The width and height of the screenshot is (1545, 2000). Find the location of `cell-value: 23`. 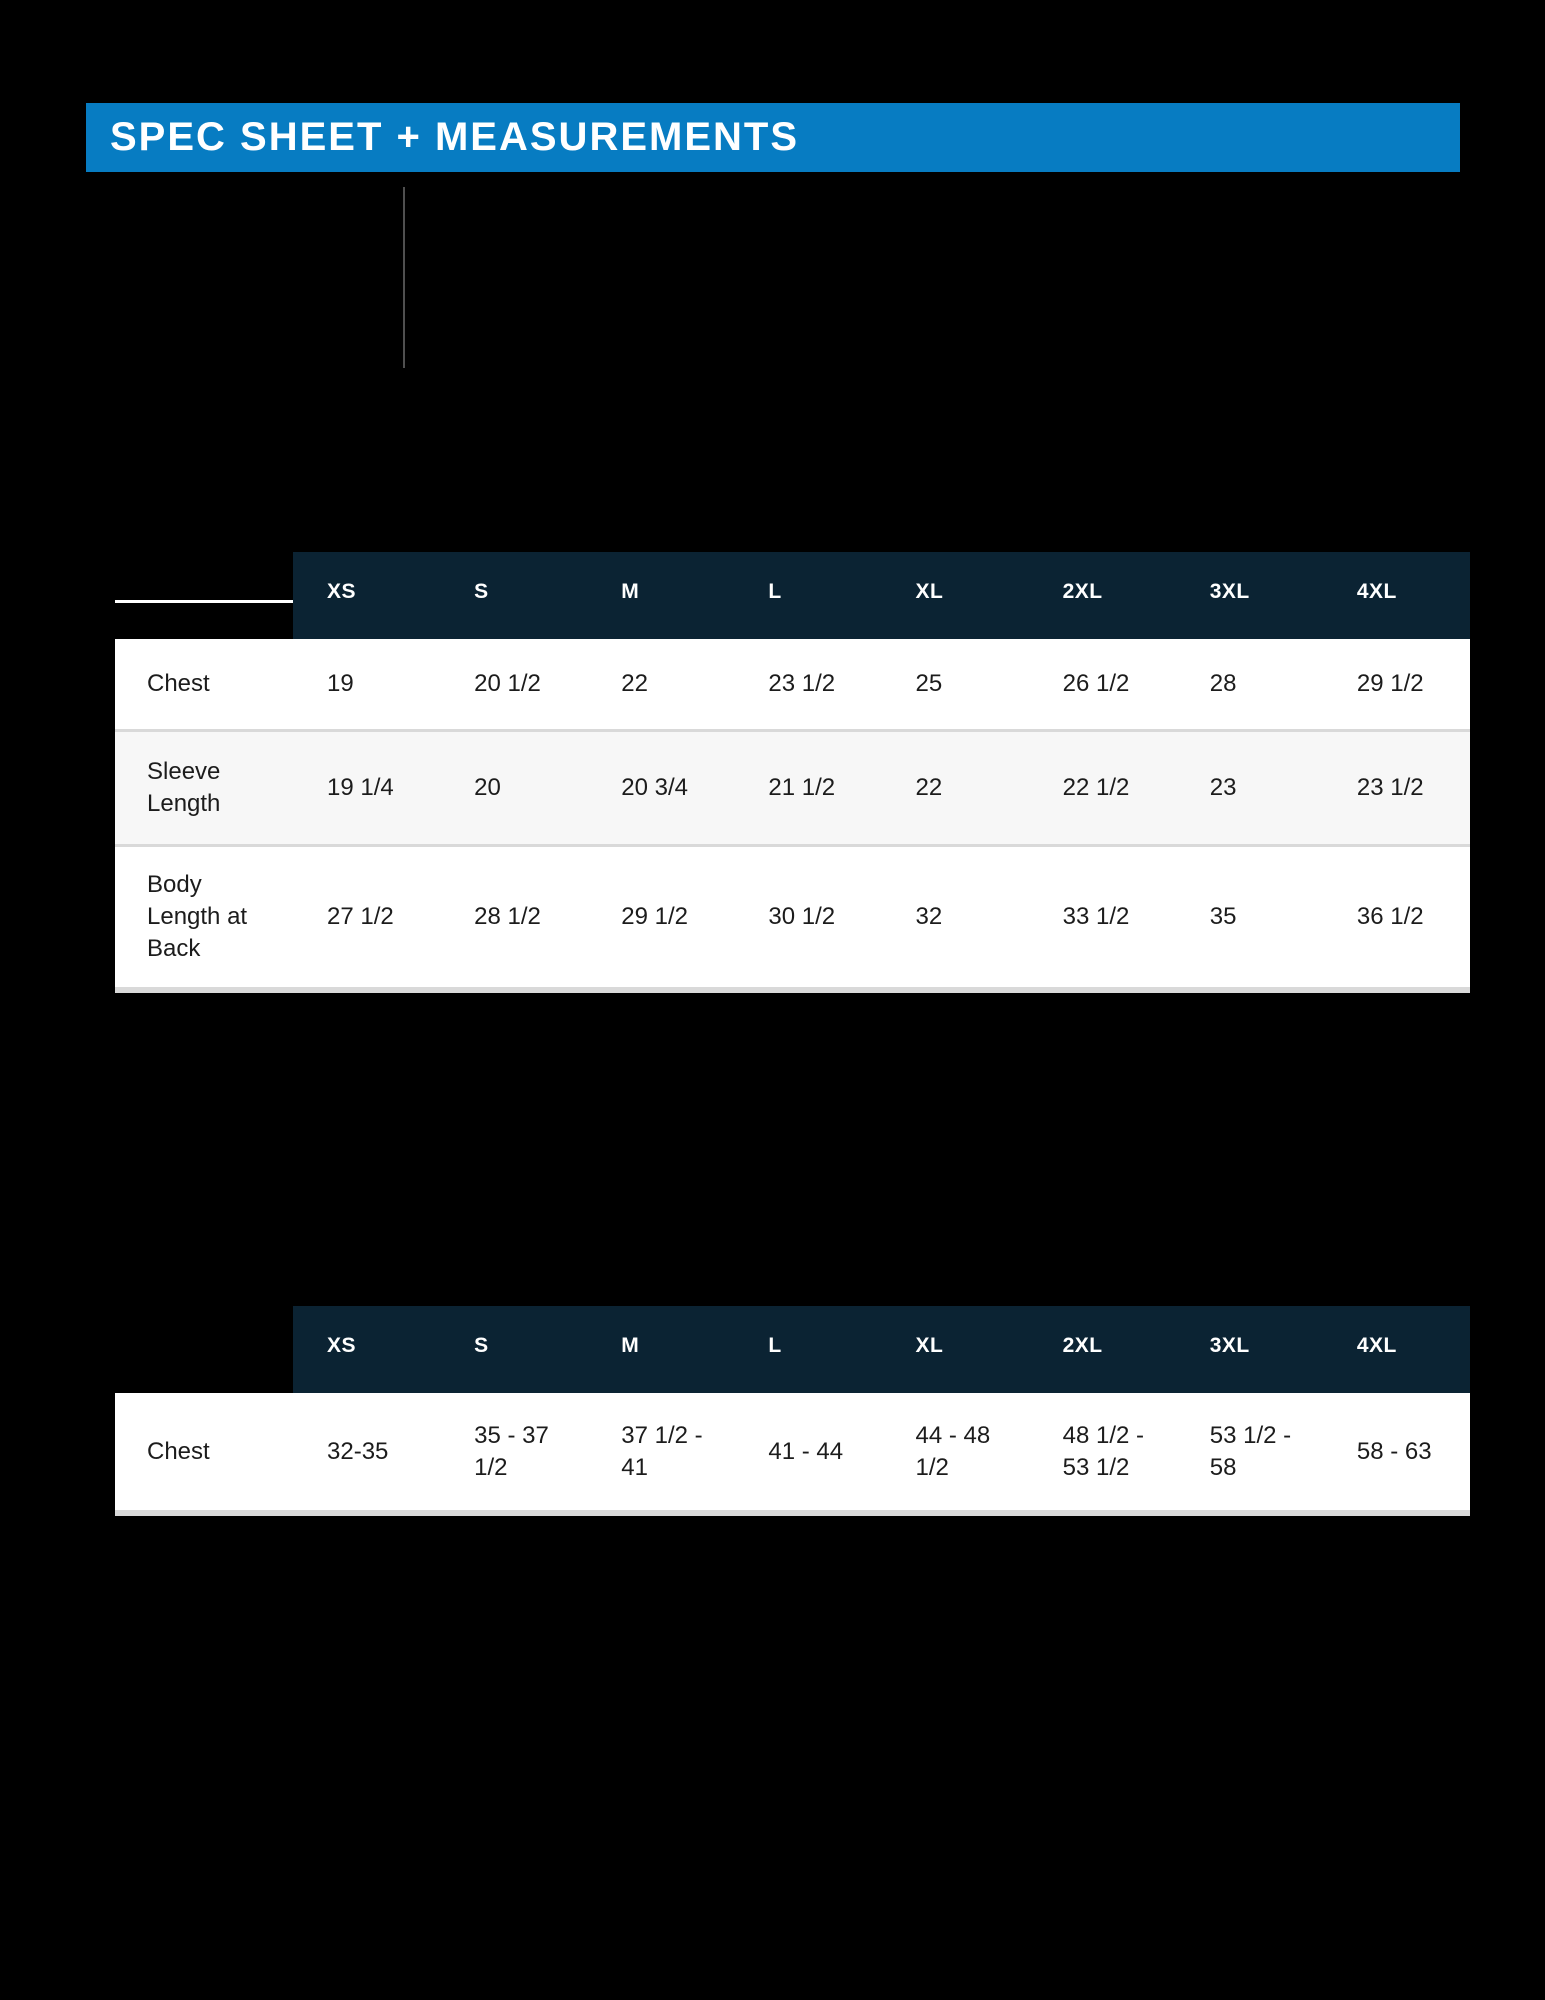

cell-value: 23 is located at coordinates (1223, 788).